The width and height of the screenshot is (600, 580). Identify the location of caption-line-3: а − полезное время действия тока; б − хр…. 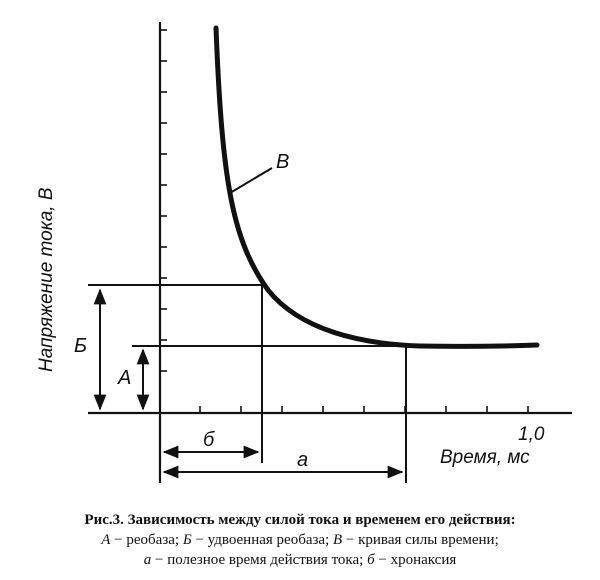
(300, 560).